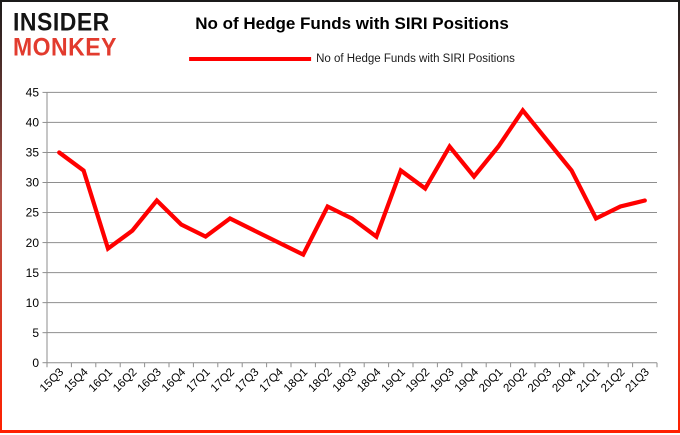  Describe the element at coordinates (394, 380) in the screenshot. I see `x-tick-label: 19Q1` at that location.